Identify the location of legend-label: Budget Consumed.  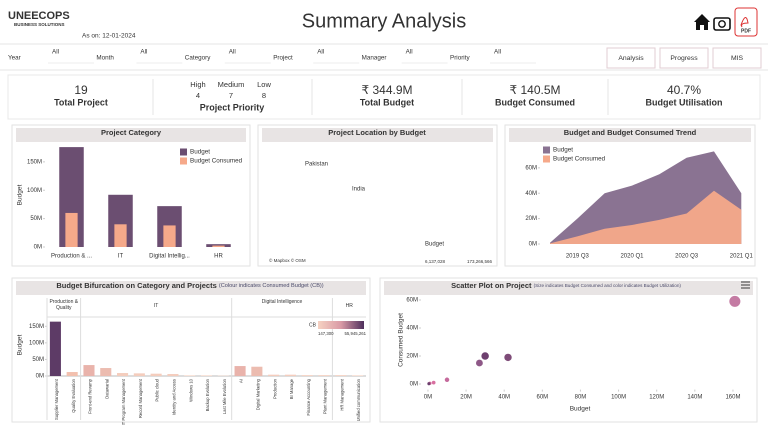
(216, 161).